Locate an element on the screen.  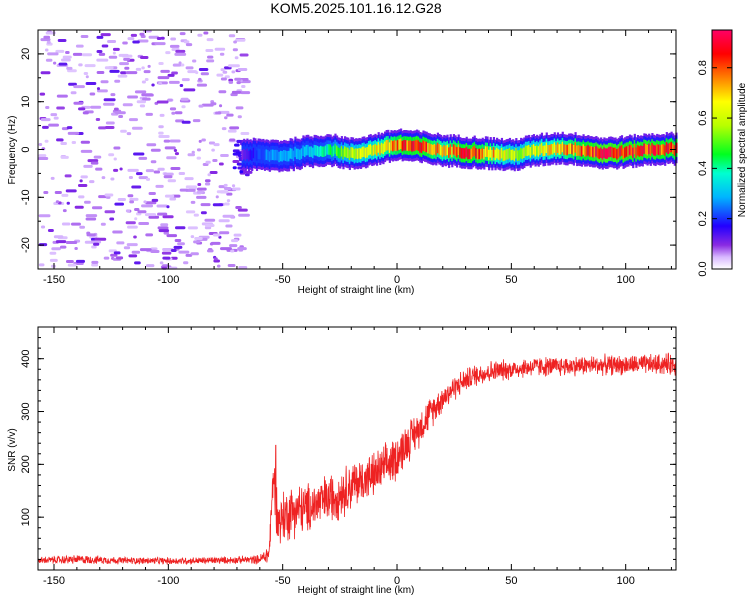
colorbar-ticks: 0.0 0.2 0.4 0.6 0.8 is located at coordinates (714, 168).